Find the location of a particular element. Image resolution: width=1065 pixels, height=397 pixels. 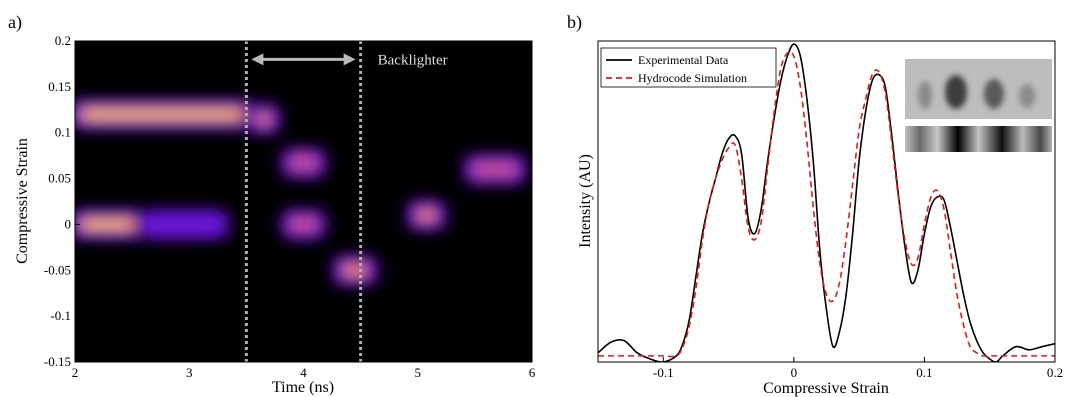

inset-experimental-image is located at coordinates (978, 89).